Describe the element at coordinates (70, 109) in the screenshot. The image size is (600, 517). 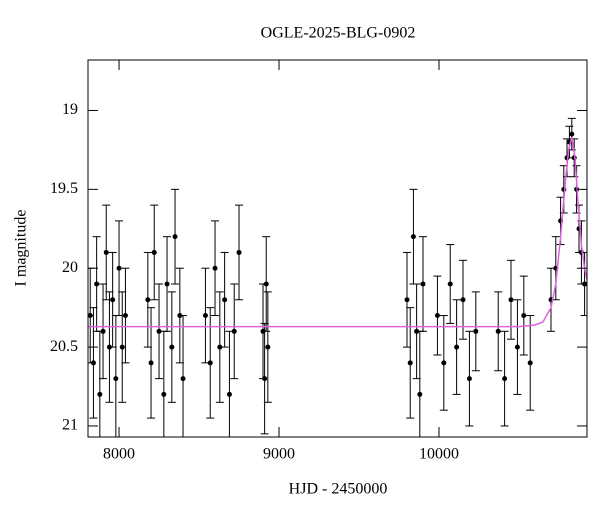
I see `y-tick-label: 19` at that location.